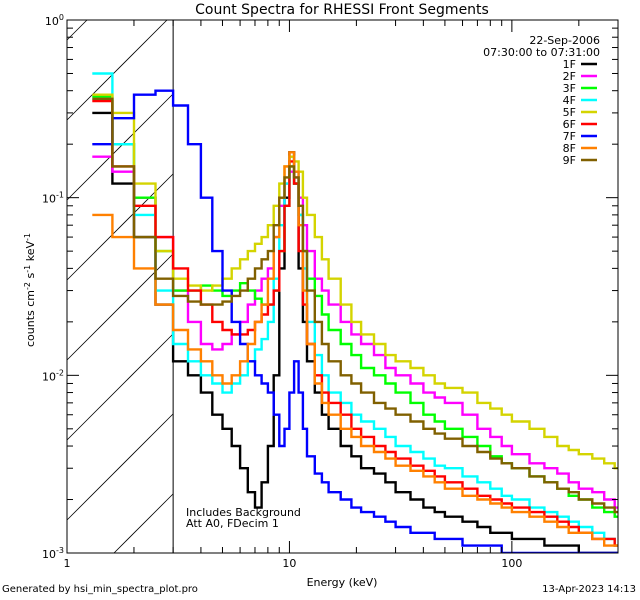 The image size is (640, 600). What do you see at coordinates (569, 124) in the screenshot?
I see `legend-label-6F: 6F` at bounding box center [569, 124].